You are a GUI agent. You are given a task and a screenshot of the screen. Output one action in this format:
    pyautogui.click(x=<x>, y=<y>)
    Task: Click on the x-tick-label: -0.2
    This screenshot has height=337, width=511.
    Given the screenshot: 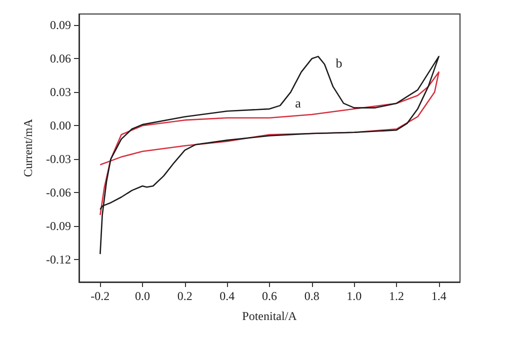 What is the action you would take?
    pyautogui.click(x=100, y=296)
    